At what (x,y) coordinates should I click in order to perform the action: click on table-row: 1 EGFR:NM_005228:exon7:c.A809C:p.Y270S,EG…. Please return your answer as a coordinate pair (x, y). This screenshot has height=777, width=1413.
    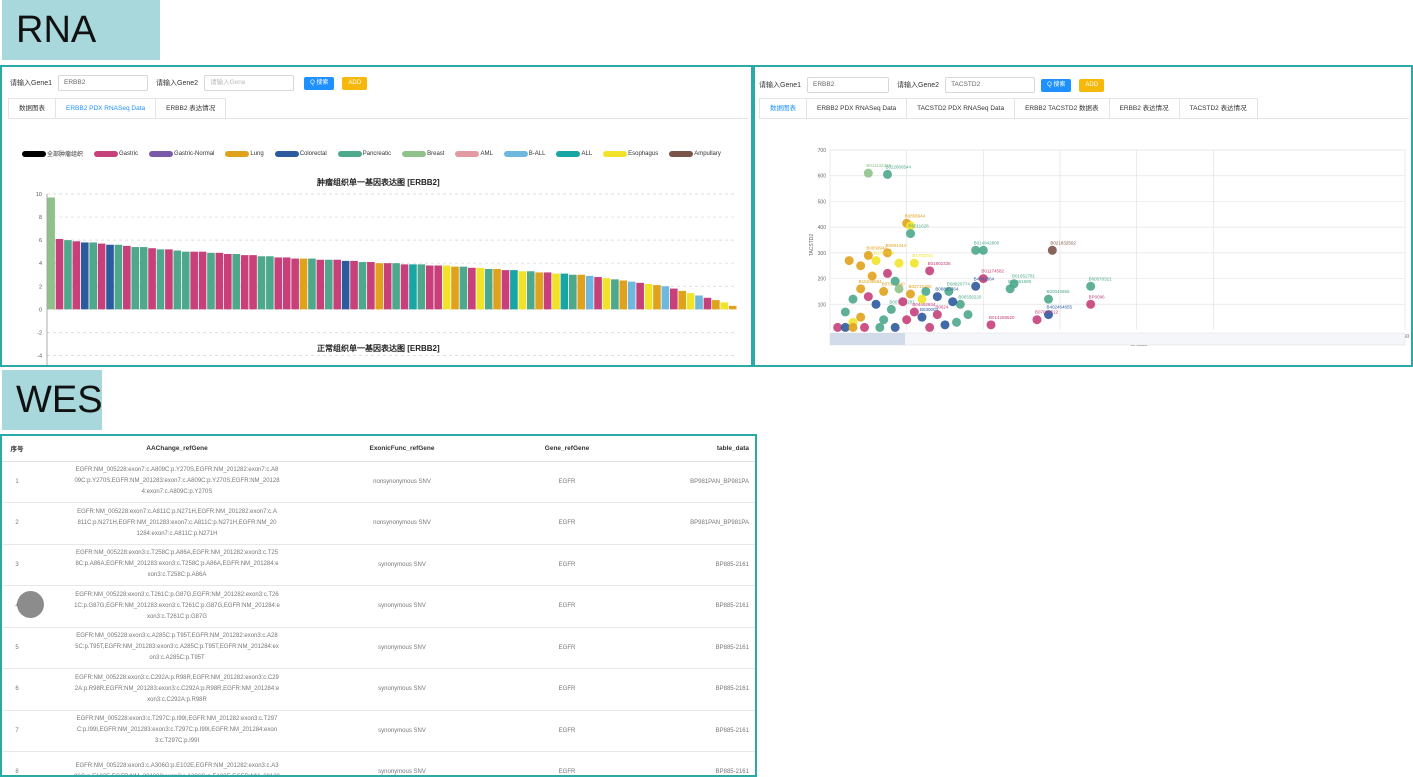
    Looking at the image, I should click on (378, 482).